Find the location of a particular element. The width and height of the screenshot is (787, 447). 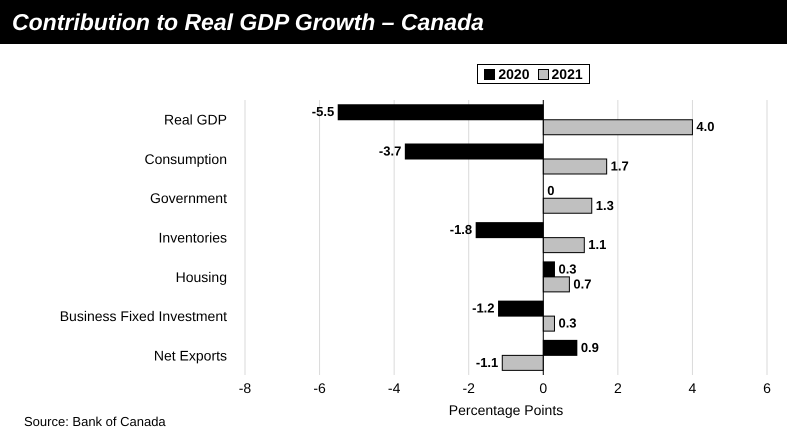

y-tick-label: Real GDP is located at coordinates (195, 120).